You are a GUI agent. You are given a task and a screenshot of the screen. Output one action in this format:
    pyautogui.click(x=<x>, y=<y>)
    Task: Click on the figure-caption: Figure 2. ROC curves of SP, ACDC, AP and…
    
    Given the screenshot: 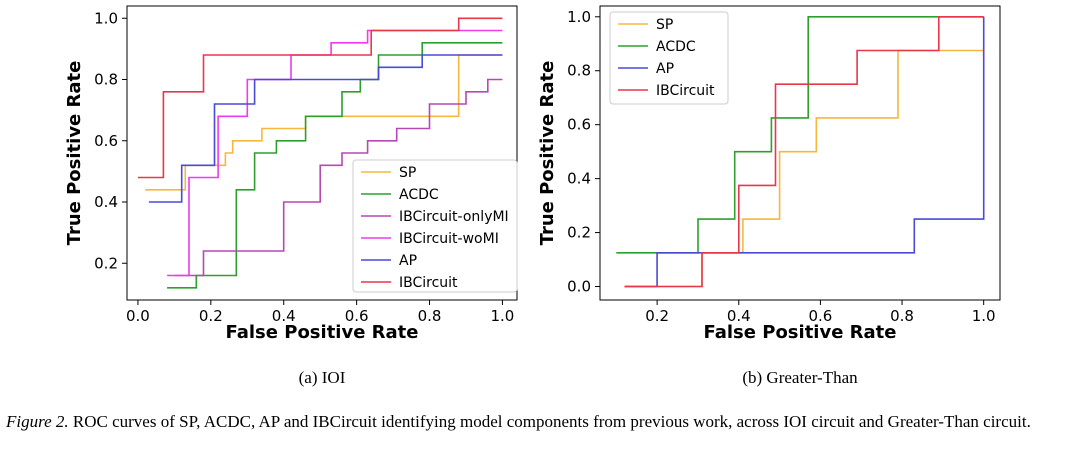 What is the action you would take?
    pyautogui.click(x=540, y=422)
    